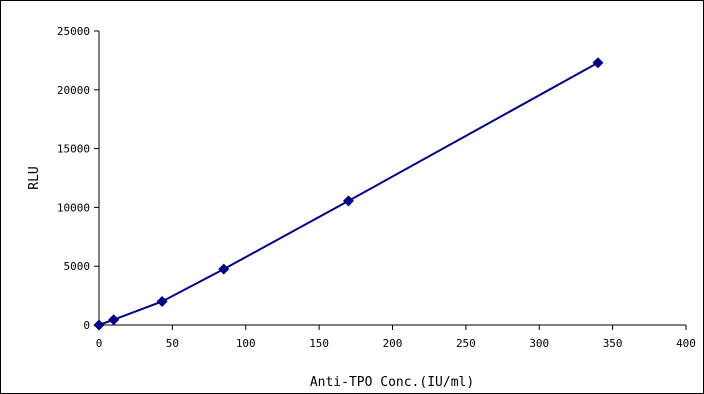 The image size is (704, 394). What do you see at coordinates (539, 343) in the screenshot?
I see `x-tick-label: 300` at bounding box center [539, 343].